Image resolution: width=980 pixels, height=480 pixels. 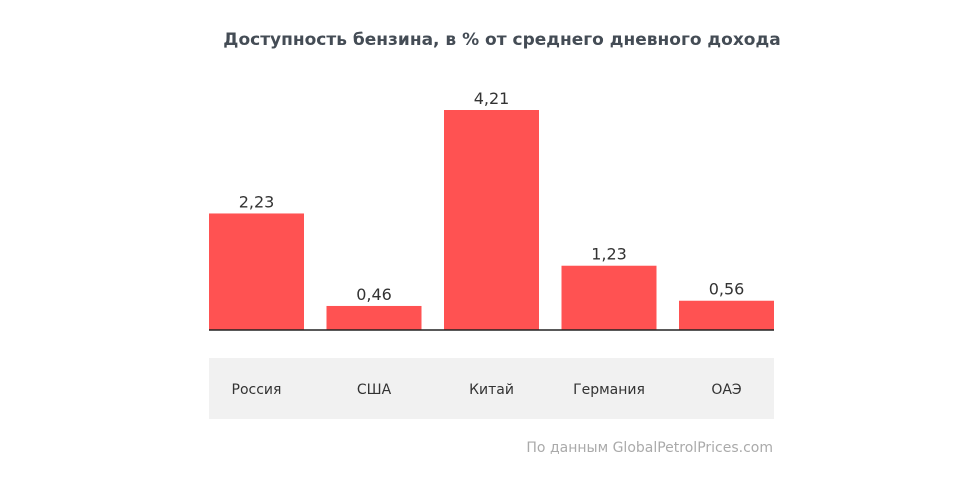 I want to click on value-label-0: 2,23, so click(x=257, y=201).